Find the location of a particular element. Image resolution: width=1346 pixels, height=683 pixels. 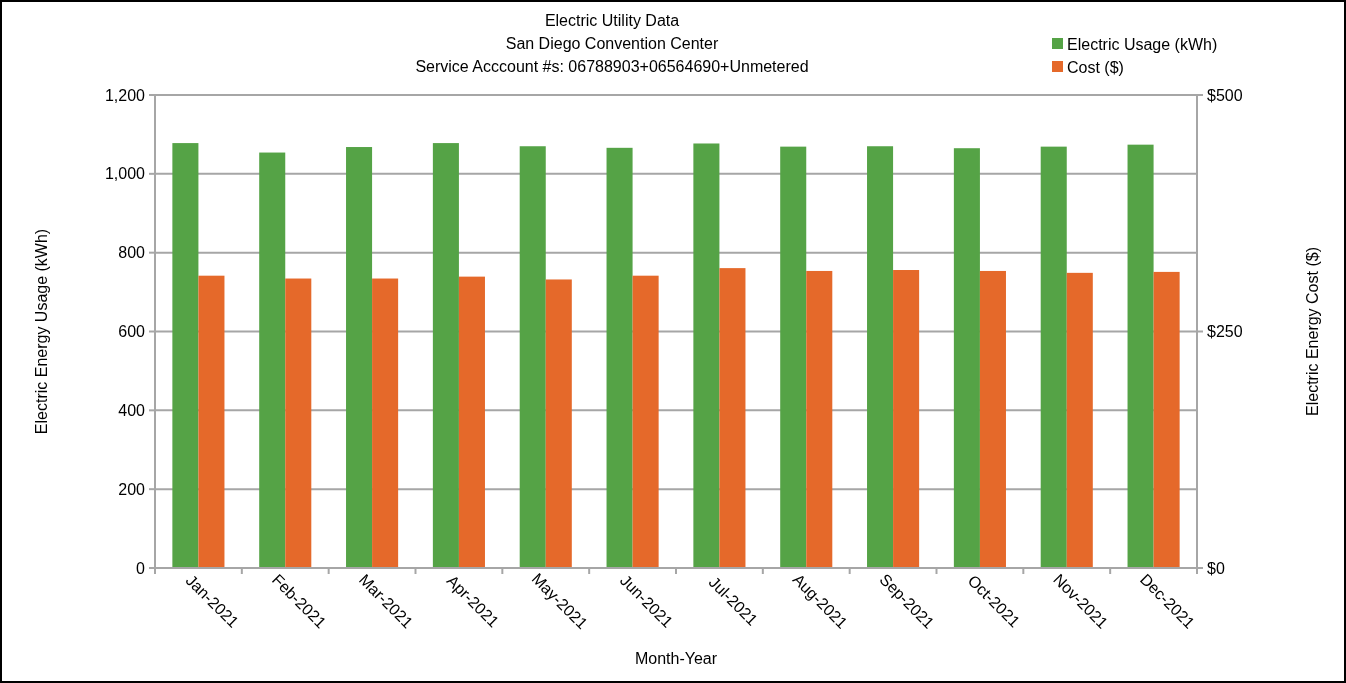

legend-label: Electric Usage (kWh) is located at coordinates (1142, 44).